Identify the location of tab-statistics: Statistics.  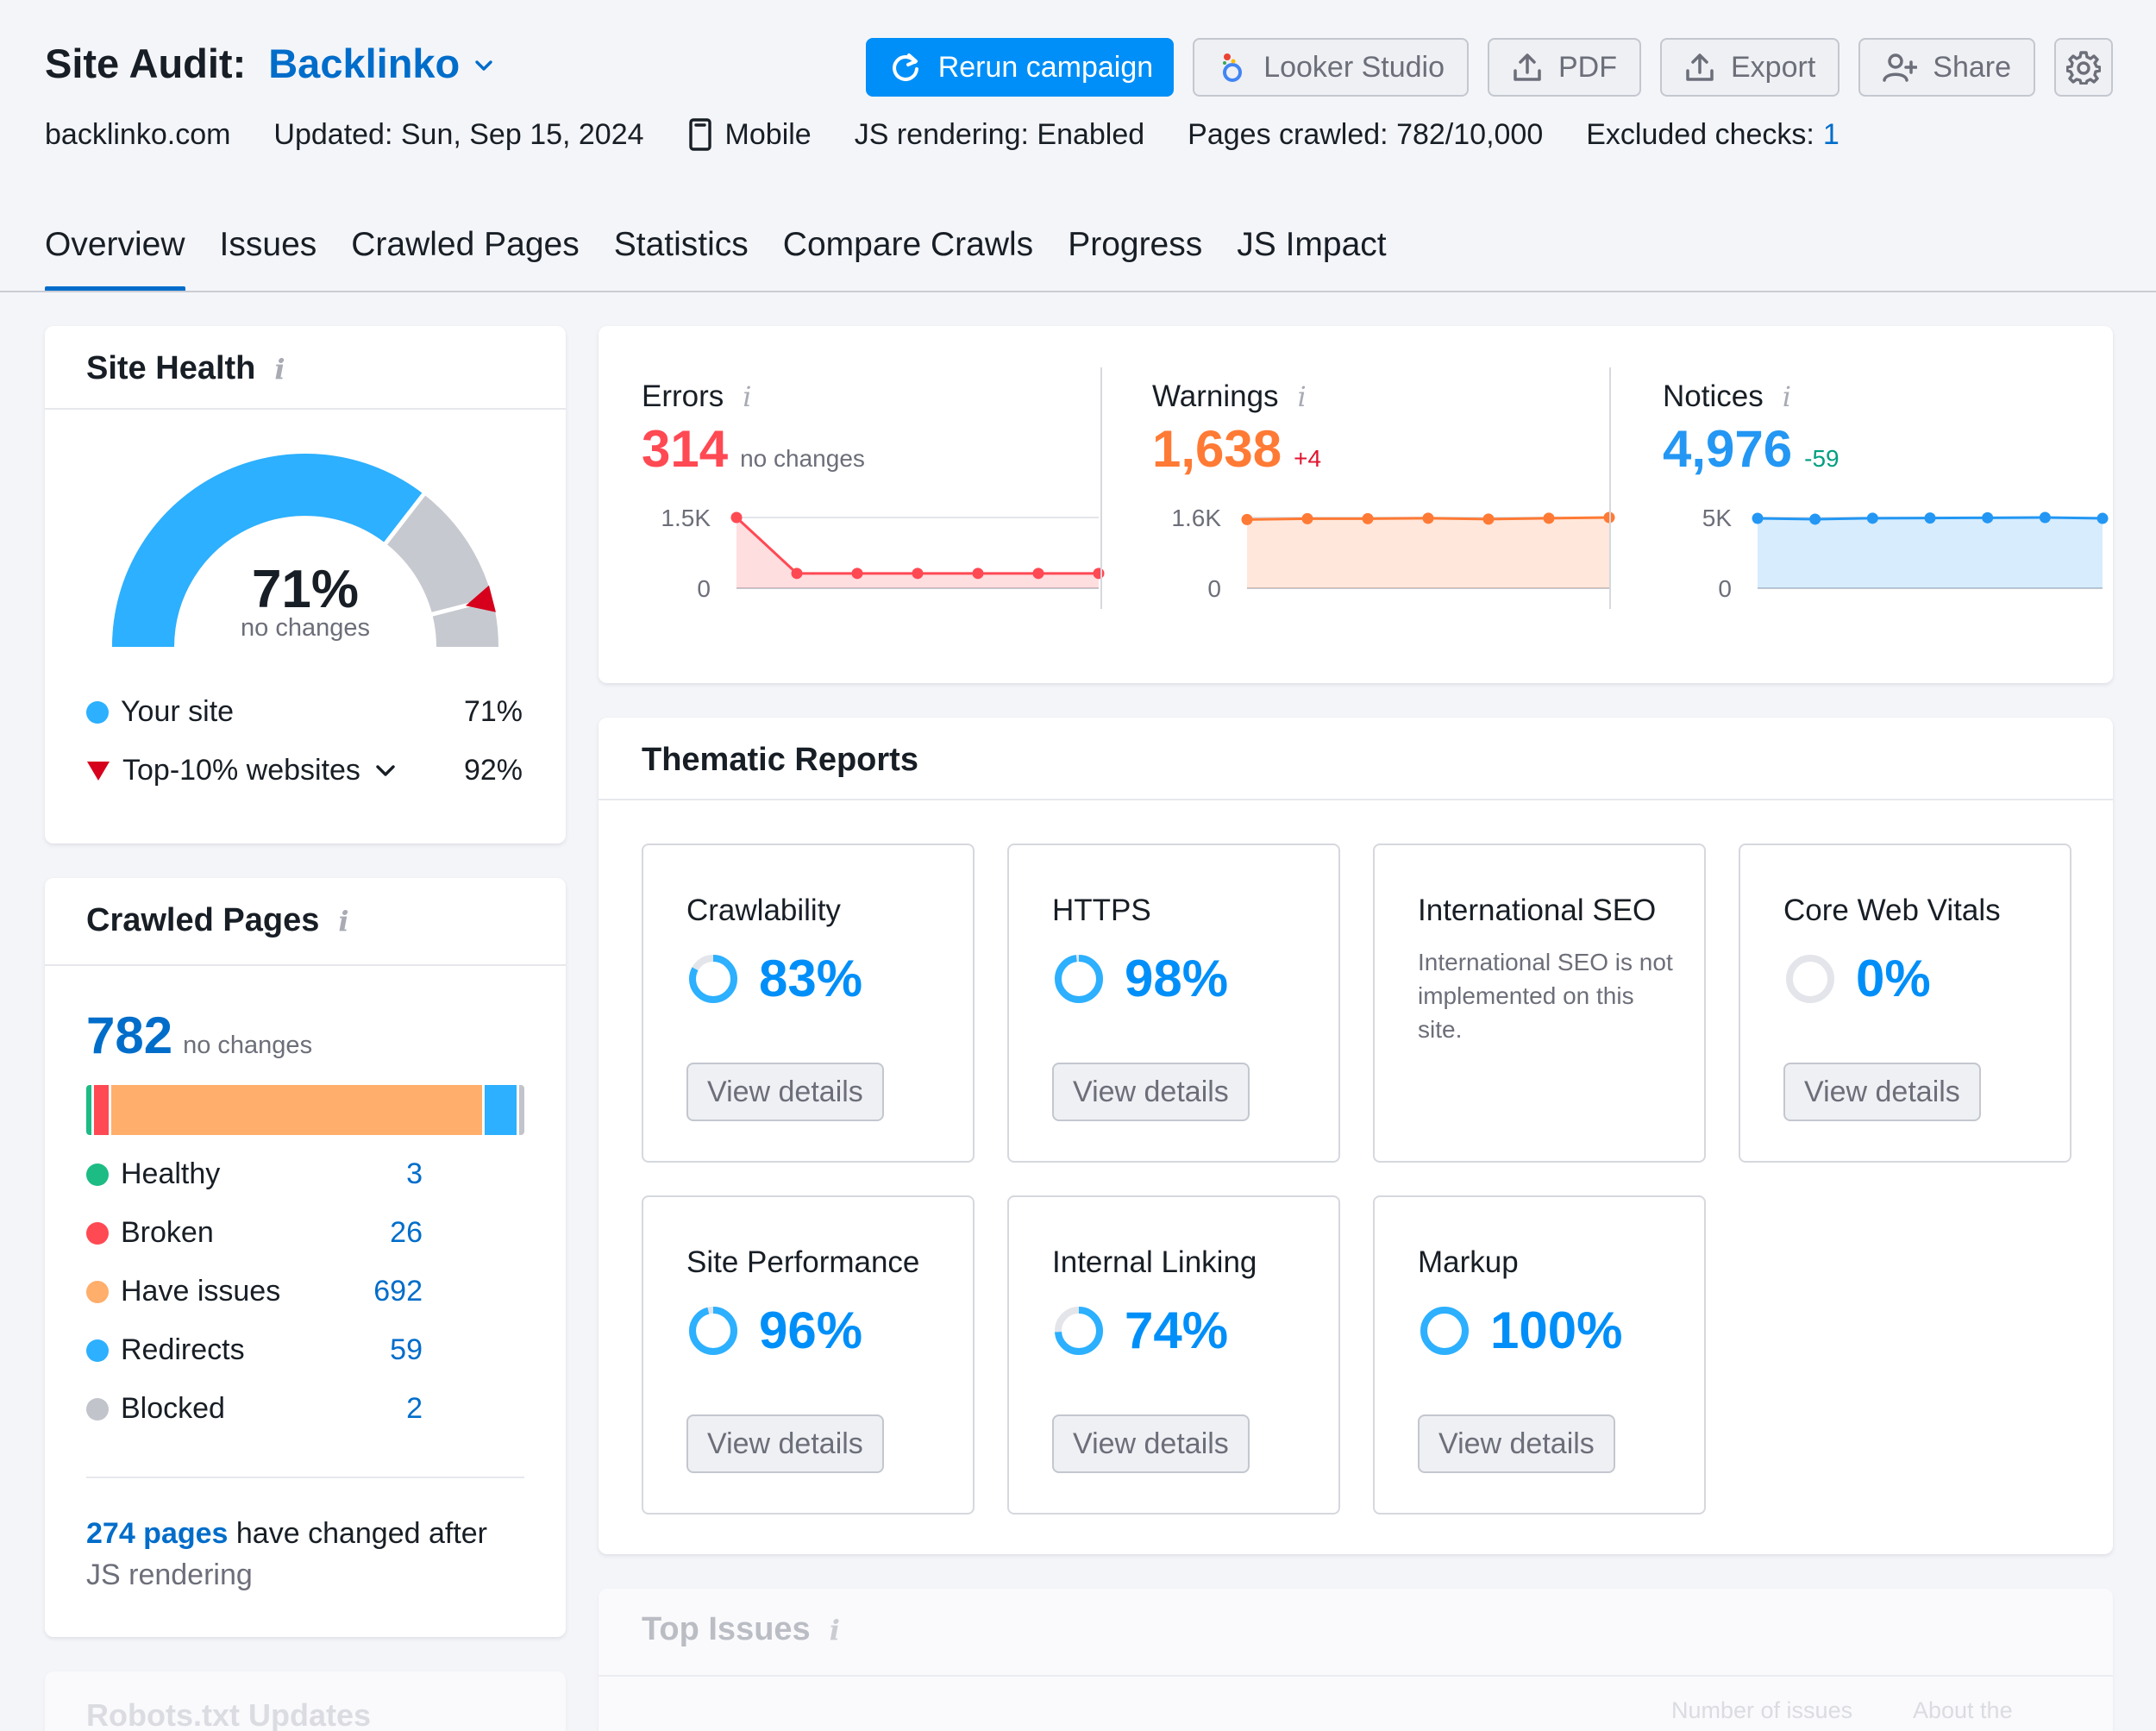
(681, 244).